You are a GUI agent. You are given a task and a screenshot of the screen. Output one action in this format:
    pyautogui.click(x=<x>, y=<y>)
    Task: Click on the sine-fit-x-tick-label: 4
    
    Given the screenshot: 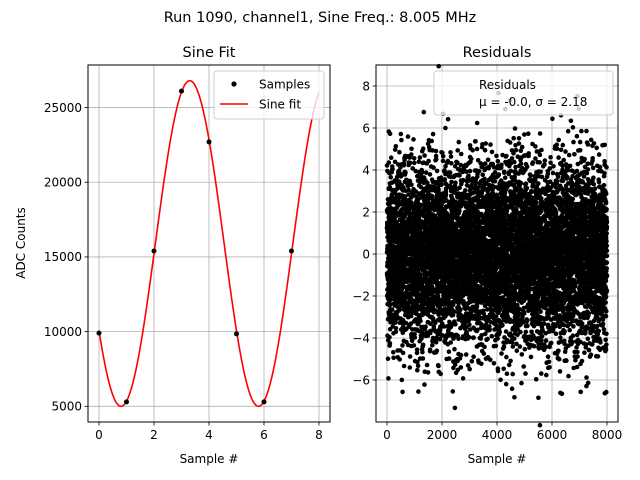 What is the action you would take?
    pyautogui.click(x=209, y=435)
    